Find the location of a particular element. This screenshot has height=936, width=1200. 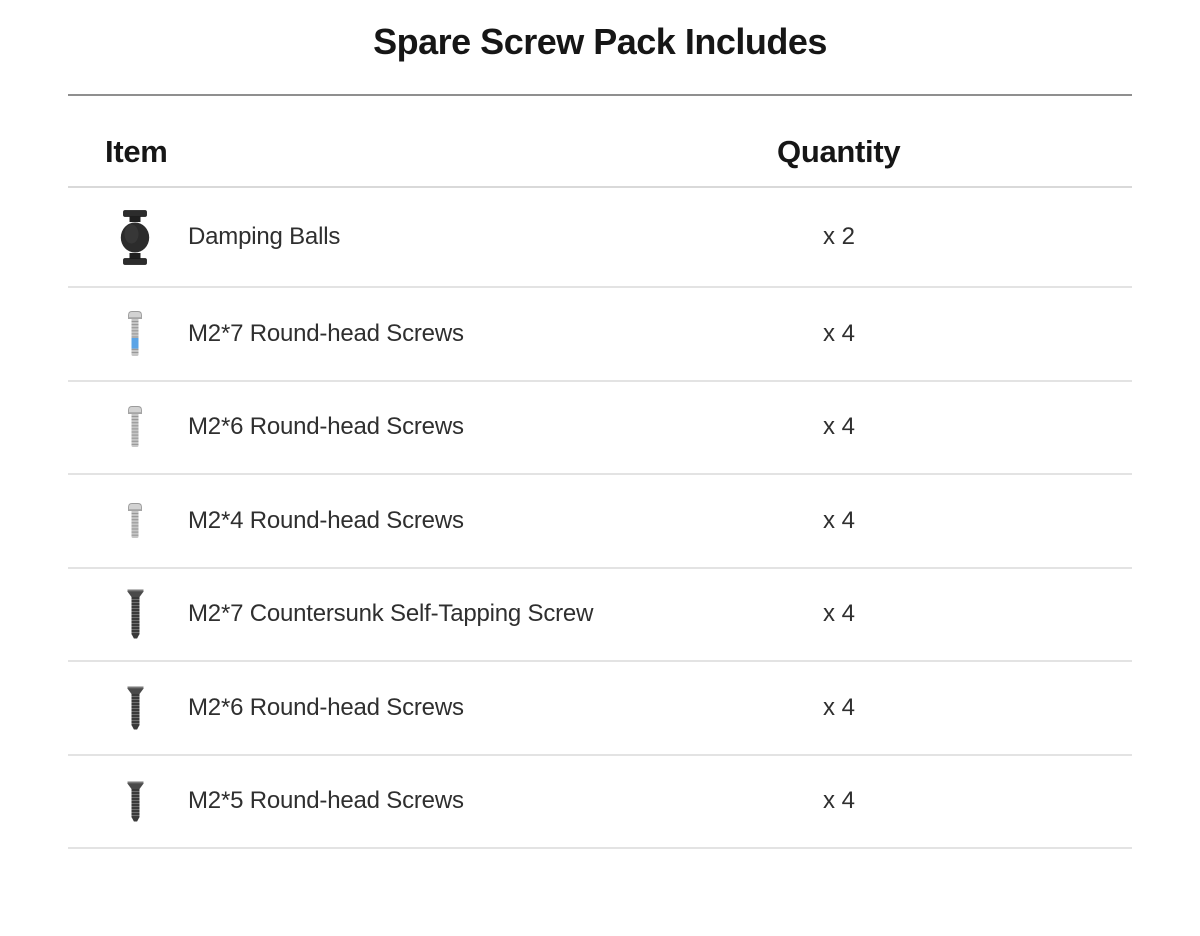

item-label: Damping Balls is located at coordinates (264, 236).